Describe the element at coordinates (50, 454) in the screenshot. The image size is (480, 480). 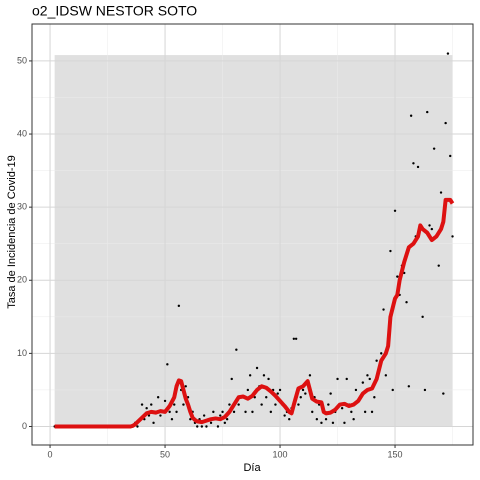
I see `x-tick-label: 0` at that location.